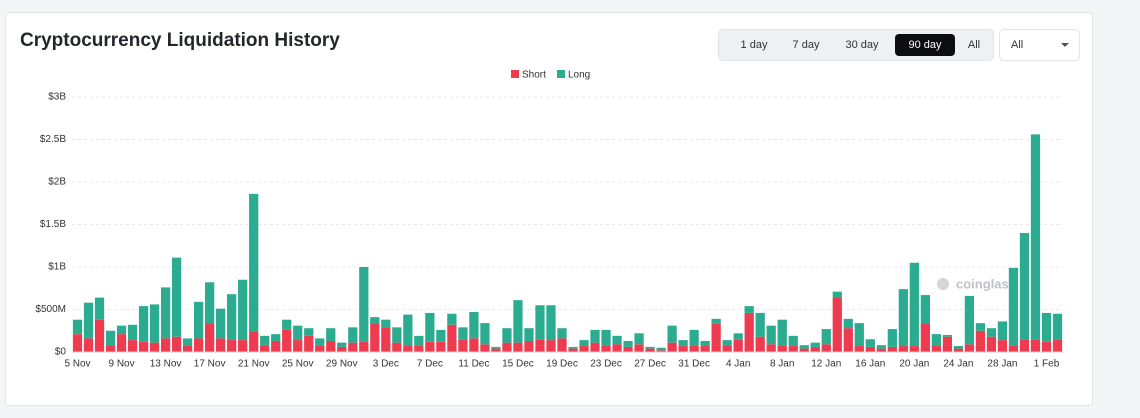 Image resolution: width=1140 pixels, height=418 pixels. What do you see at coordinates (61, 352) in the screenshot?
I see `y-tick-label: $0` at bounding box center [61, 352].